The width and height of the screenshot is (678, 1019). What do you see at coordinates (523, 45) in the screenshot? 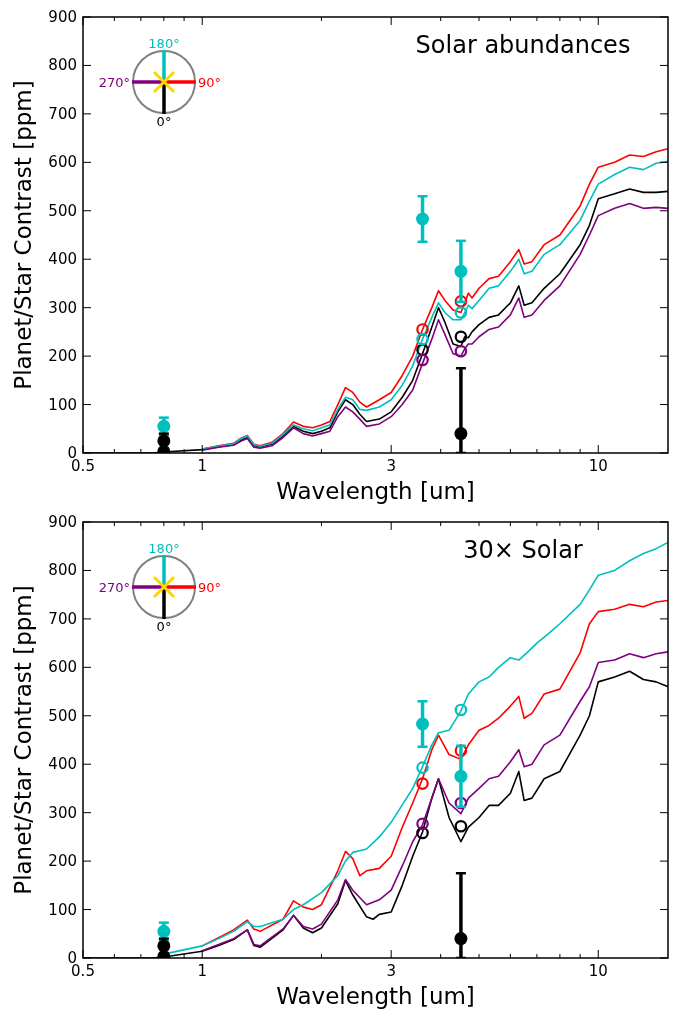
I see `annotation: Solar abundances` at bounding box center [523, 45].